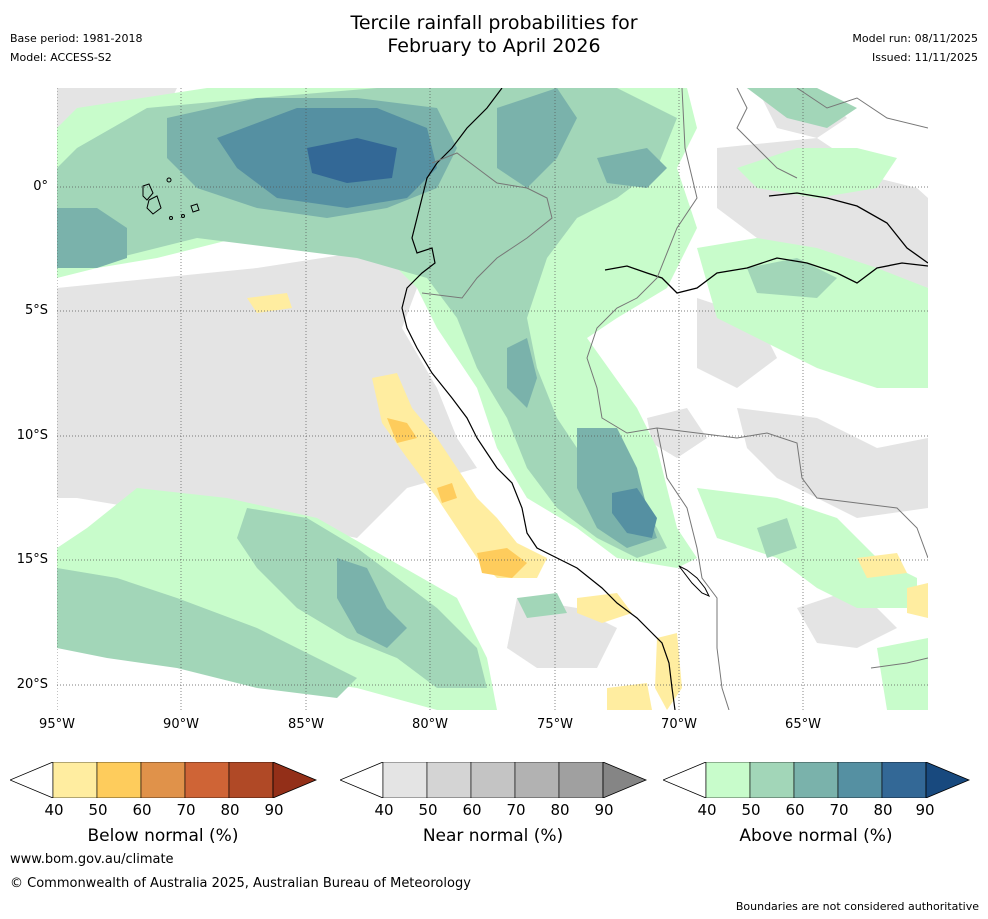 The image size is (988, 919). What do you see at coordinates (36, 310) in the screenshot?
I see `lat-label-5s: 5°S` at bounding box center [36, 310].